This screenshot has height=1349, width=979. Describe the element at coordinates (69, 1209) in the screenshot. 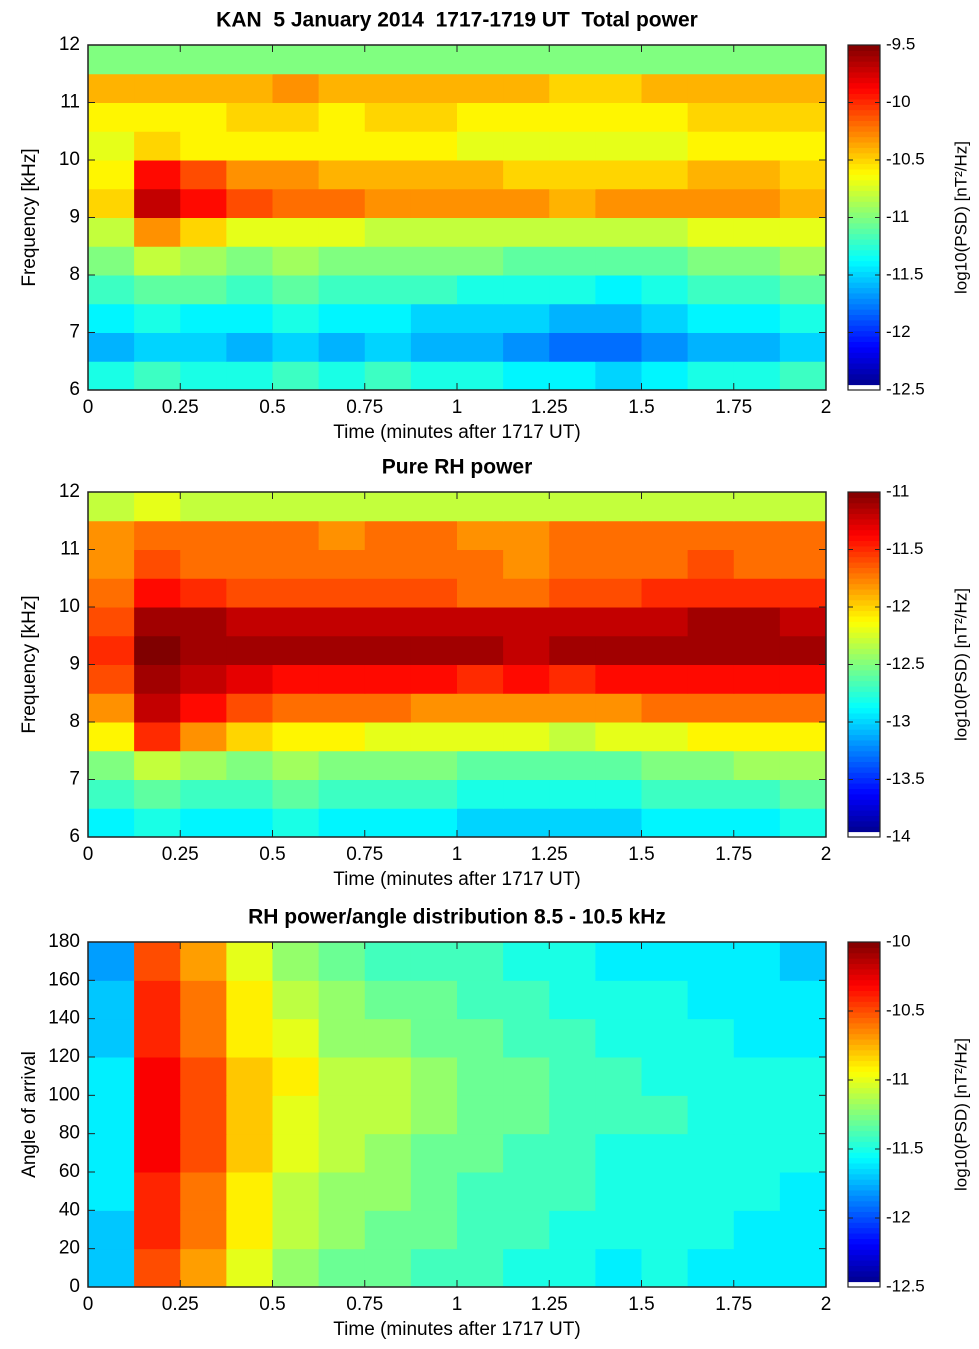

I see `y-tick-label: 40` at that location.